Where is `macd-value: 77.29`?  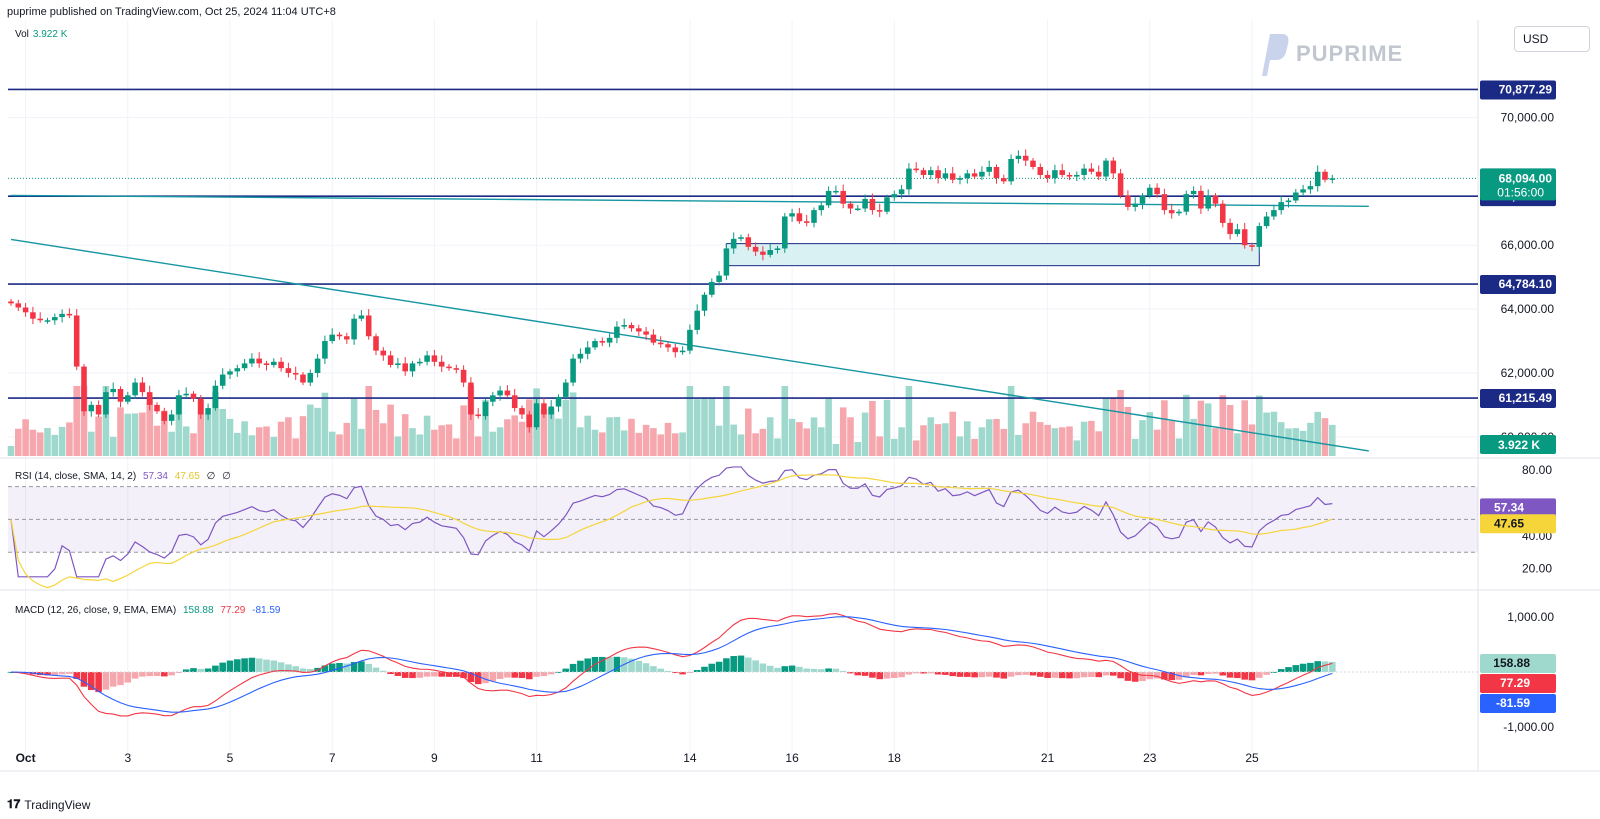
macd-value: 77.29 is located at coordinates (233, 610).